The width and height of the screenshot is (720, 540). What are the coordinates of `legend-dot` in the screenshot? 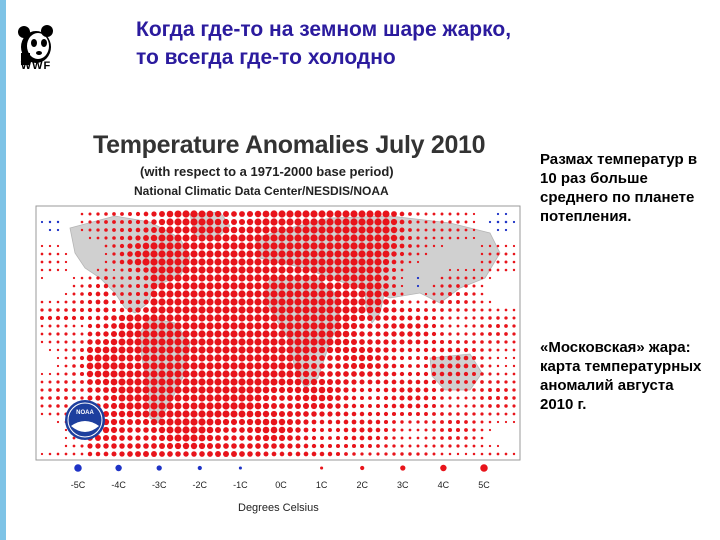 It's located at (159, 468).